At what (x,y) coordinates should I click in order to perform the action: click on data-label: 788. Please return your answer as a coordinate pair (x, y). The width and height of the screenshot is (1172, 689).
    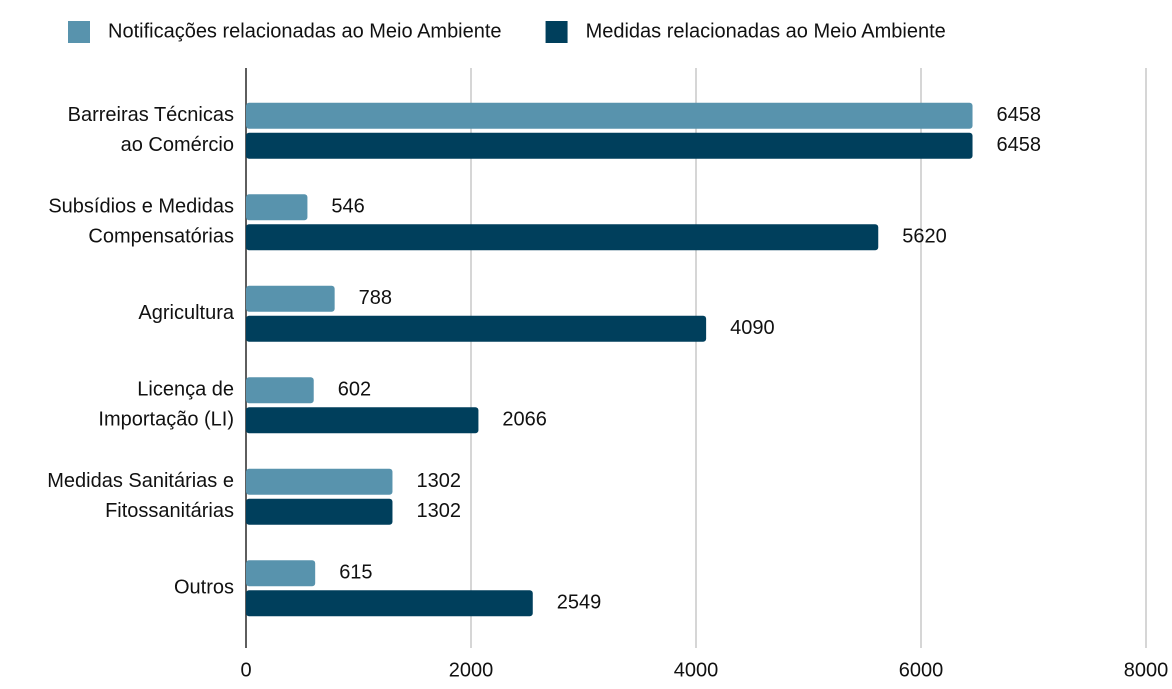
    Looking at the image, I should click on (375, 298).